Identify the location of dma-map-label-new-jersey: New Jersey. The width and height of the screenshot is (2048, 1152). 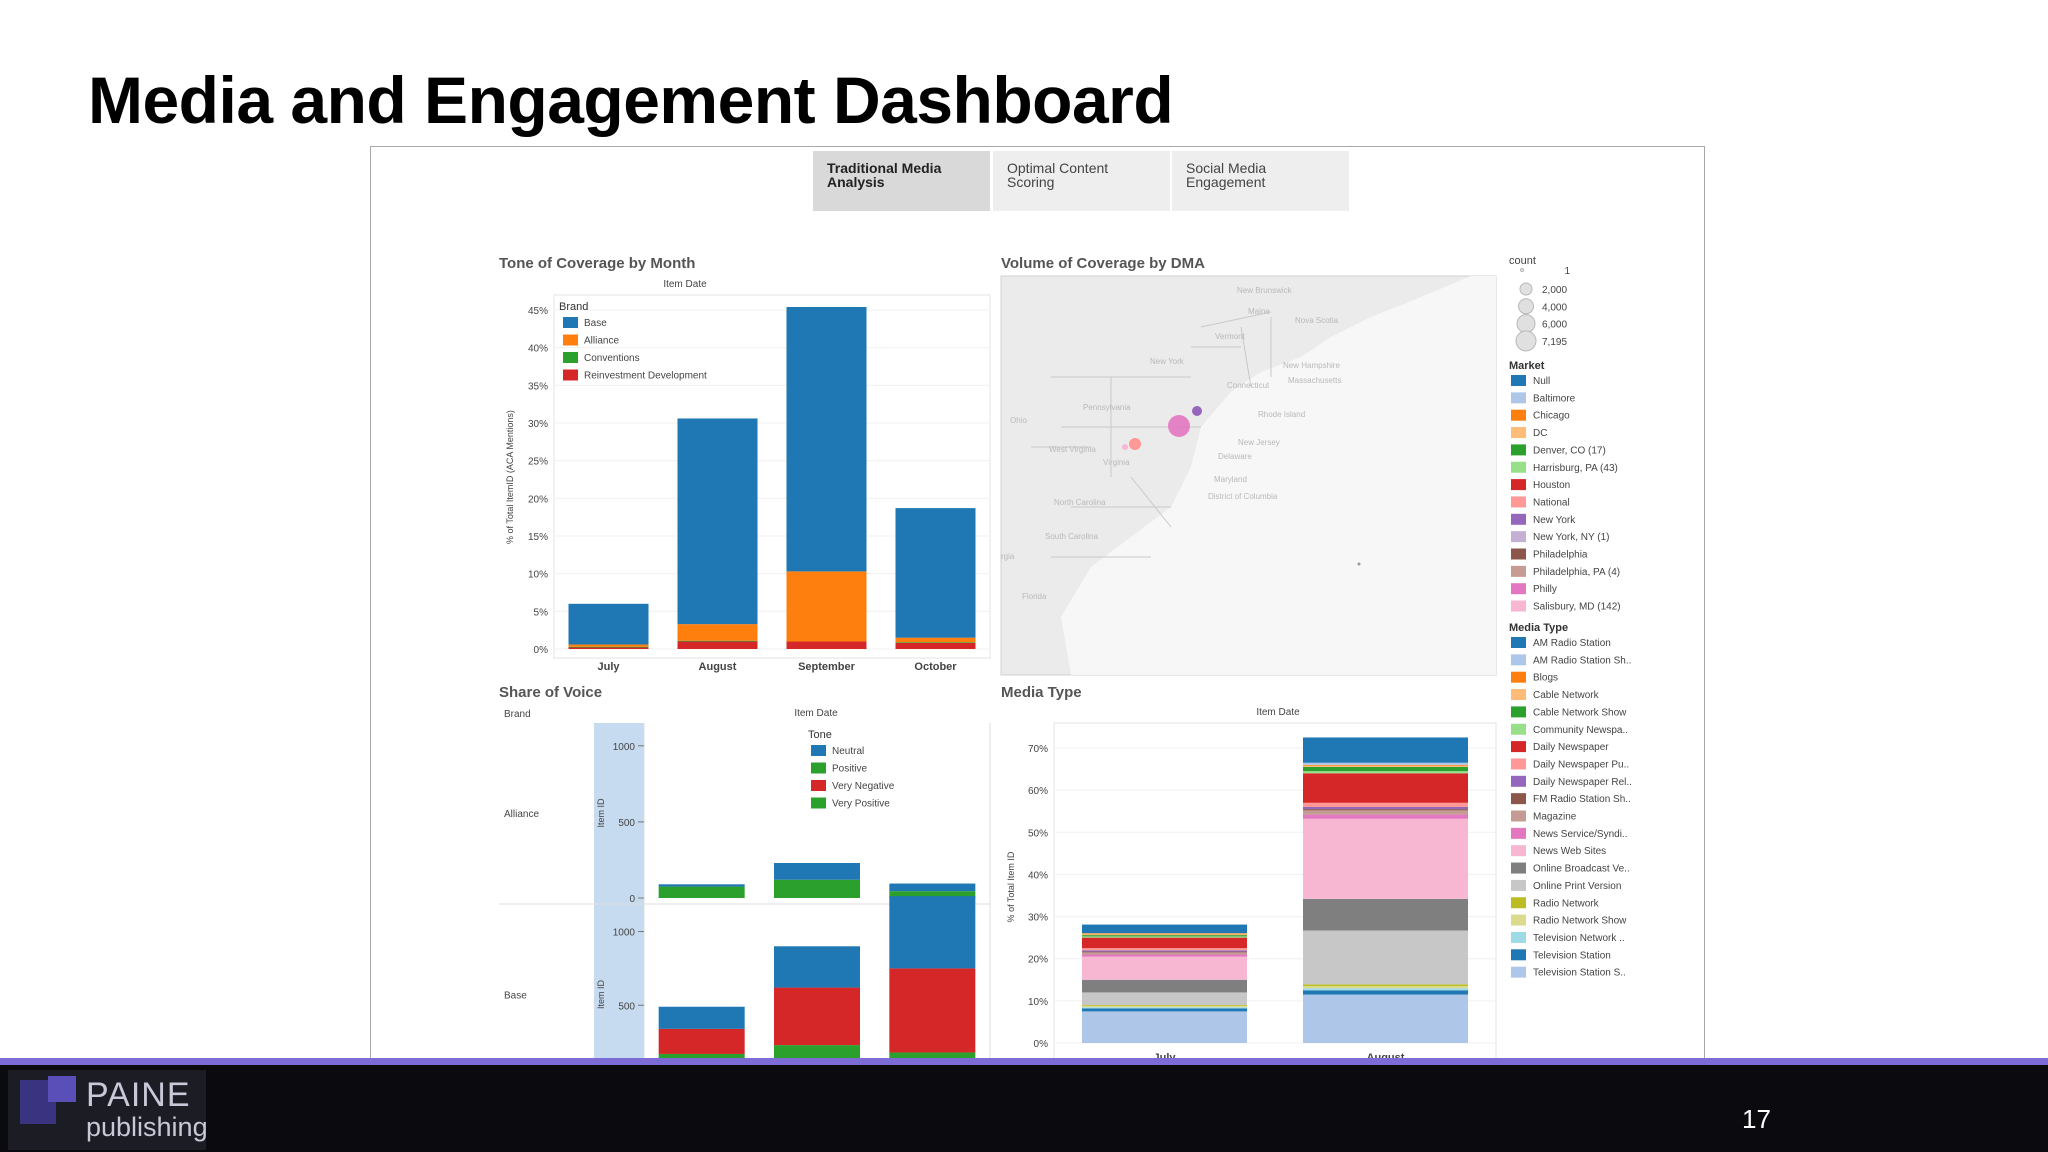
(1259, 442).